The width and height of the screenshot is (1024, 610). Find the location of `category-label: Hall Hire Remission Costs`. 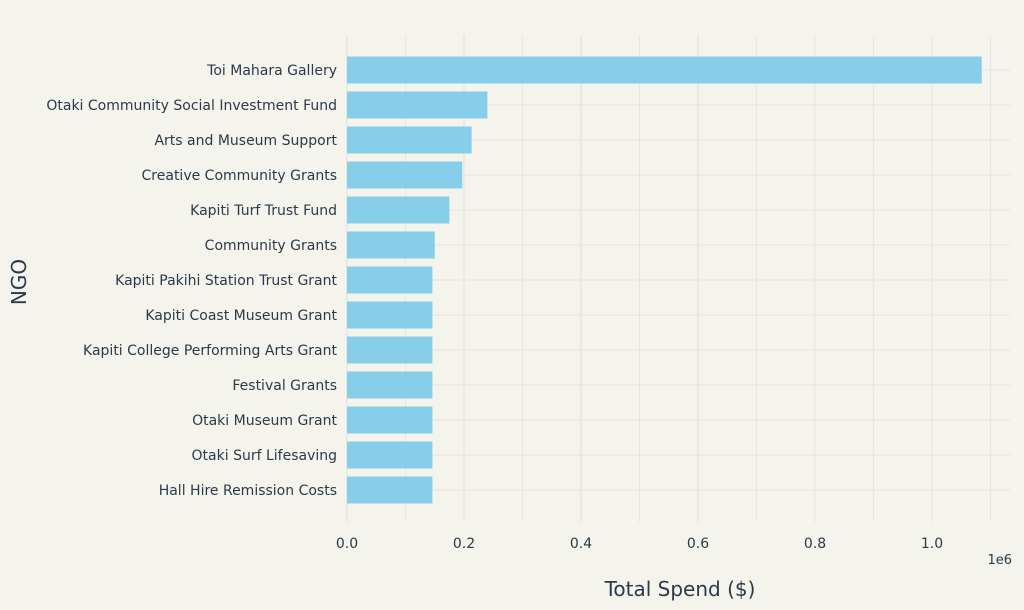

category-label: Hall Hire Remission Costs is located at coordinates (248, 491).